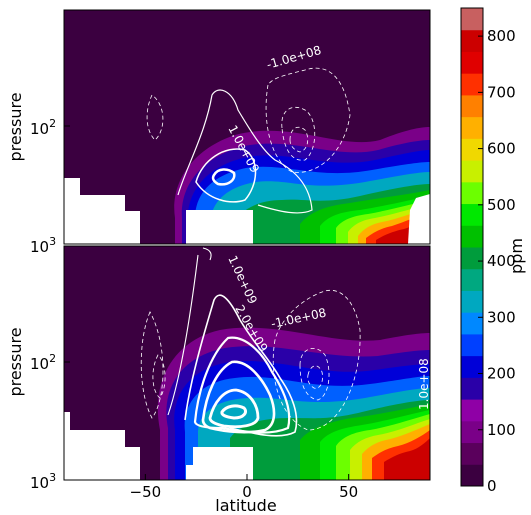 The height and width of the screenshot is (515, 531). Describe the element at coordinates (39, 483) in the screenshot. I see `bottom-ytick-base-1000: 10` at that location.